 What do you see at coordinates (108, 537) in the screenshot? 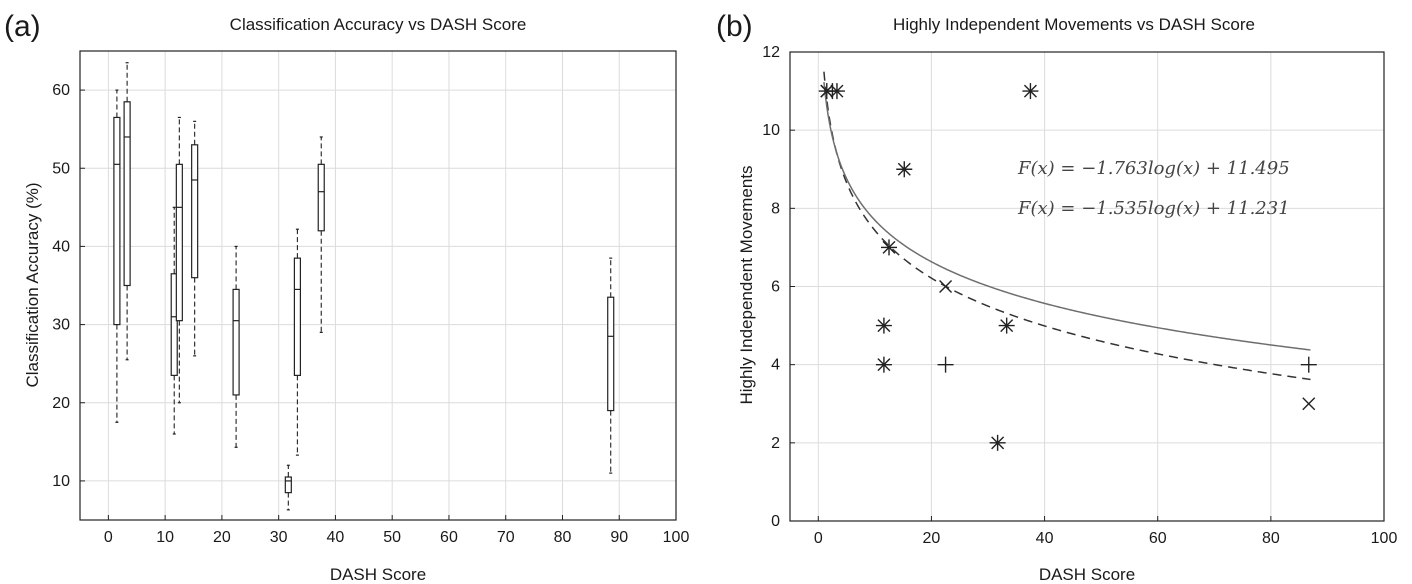
I see `chart-a-x-tick-label: 0` at bounding box center [108, 537].